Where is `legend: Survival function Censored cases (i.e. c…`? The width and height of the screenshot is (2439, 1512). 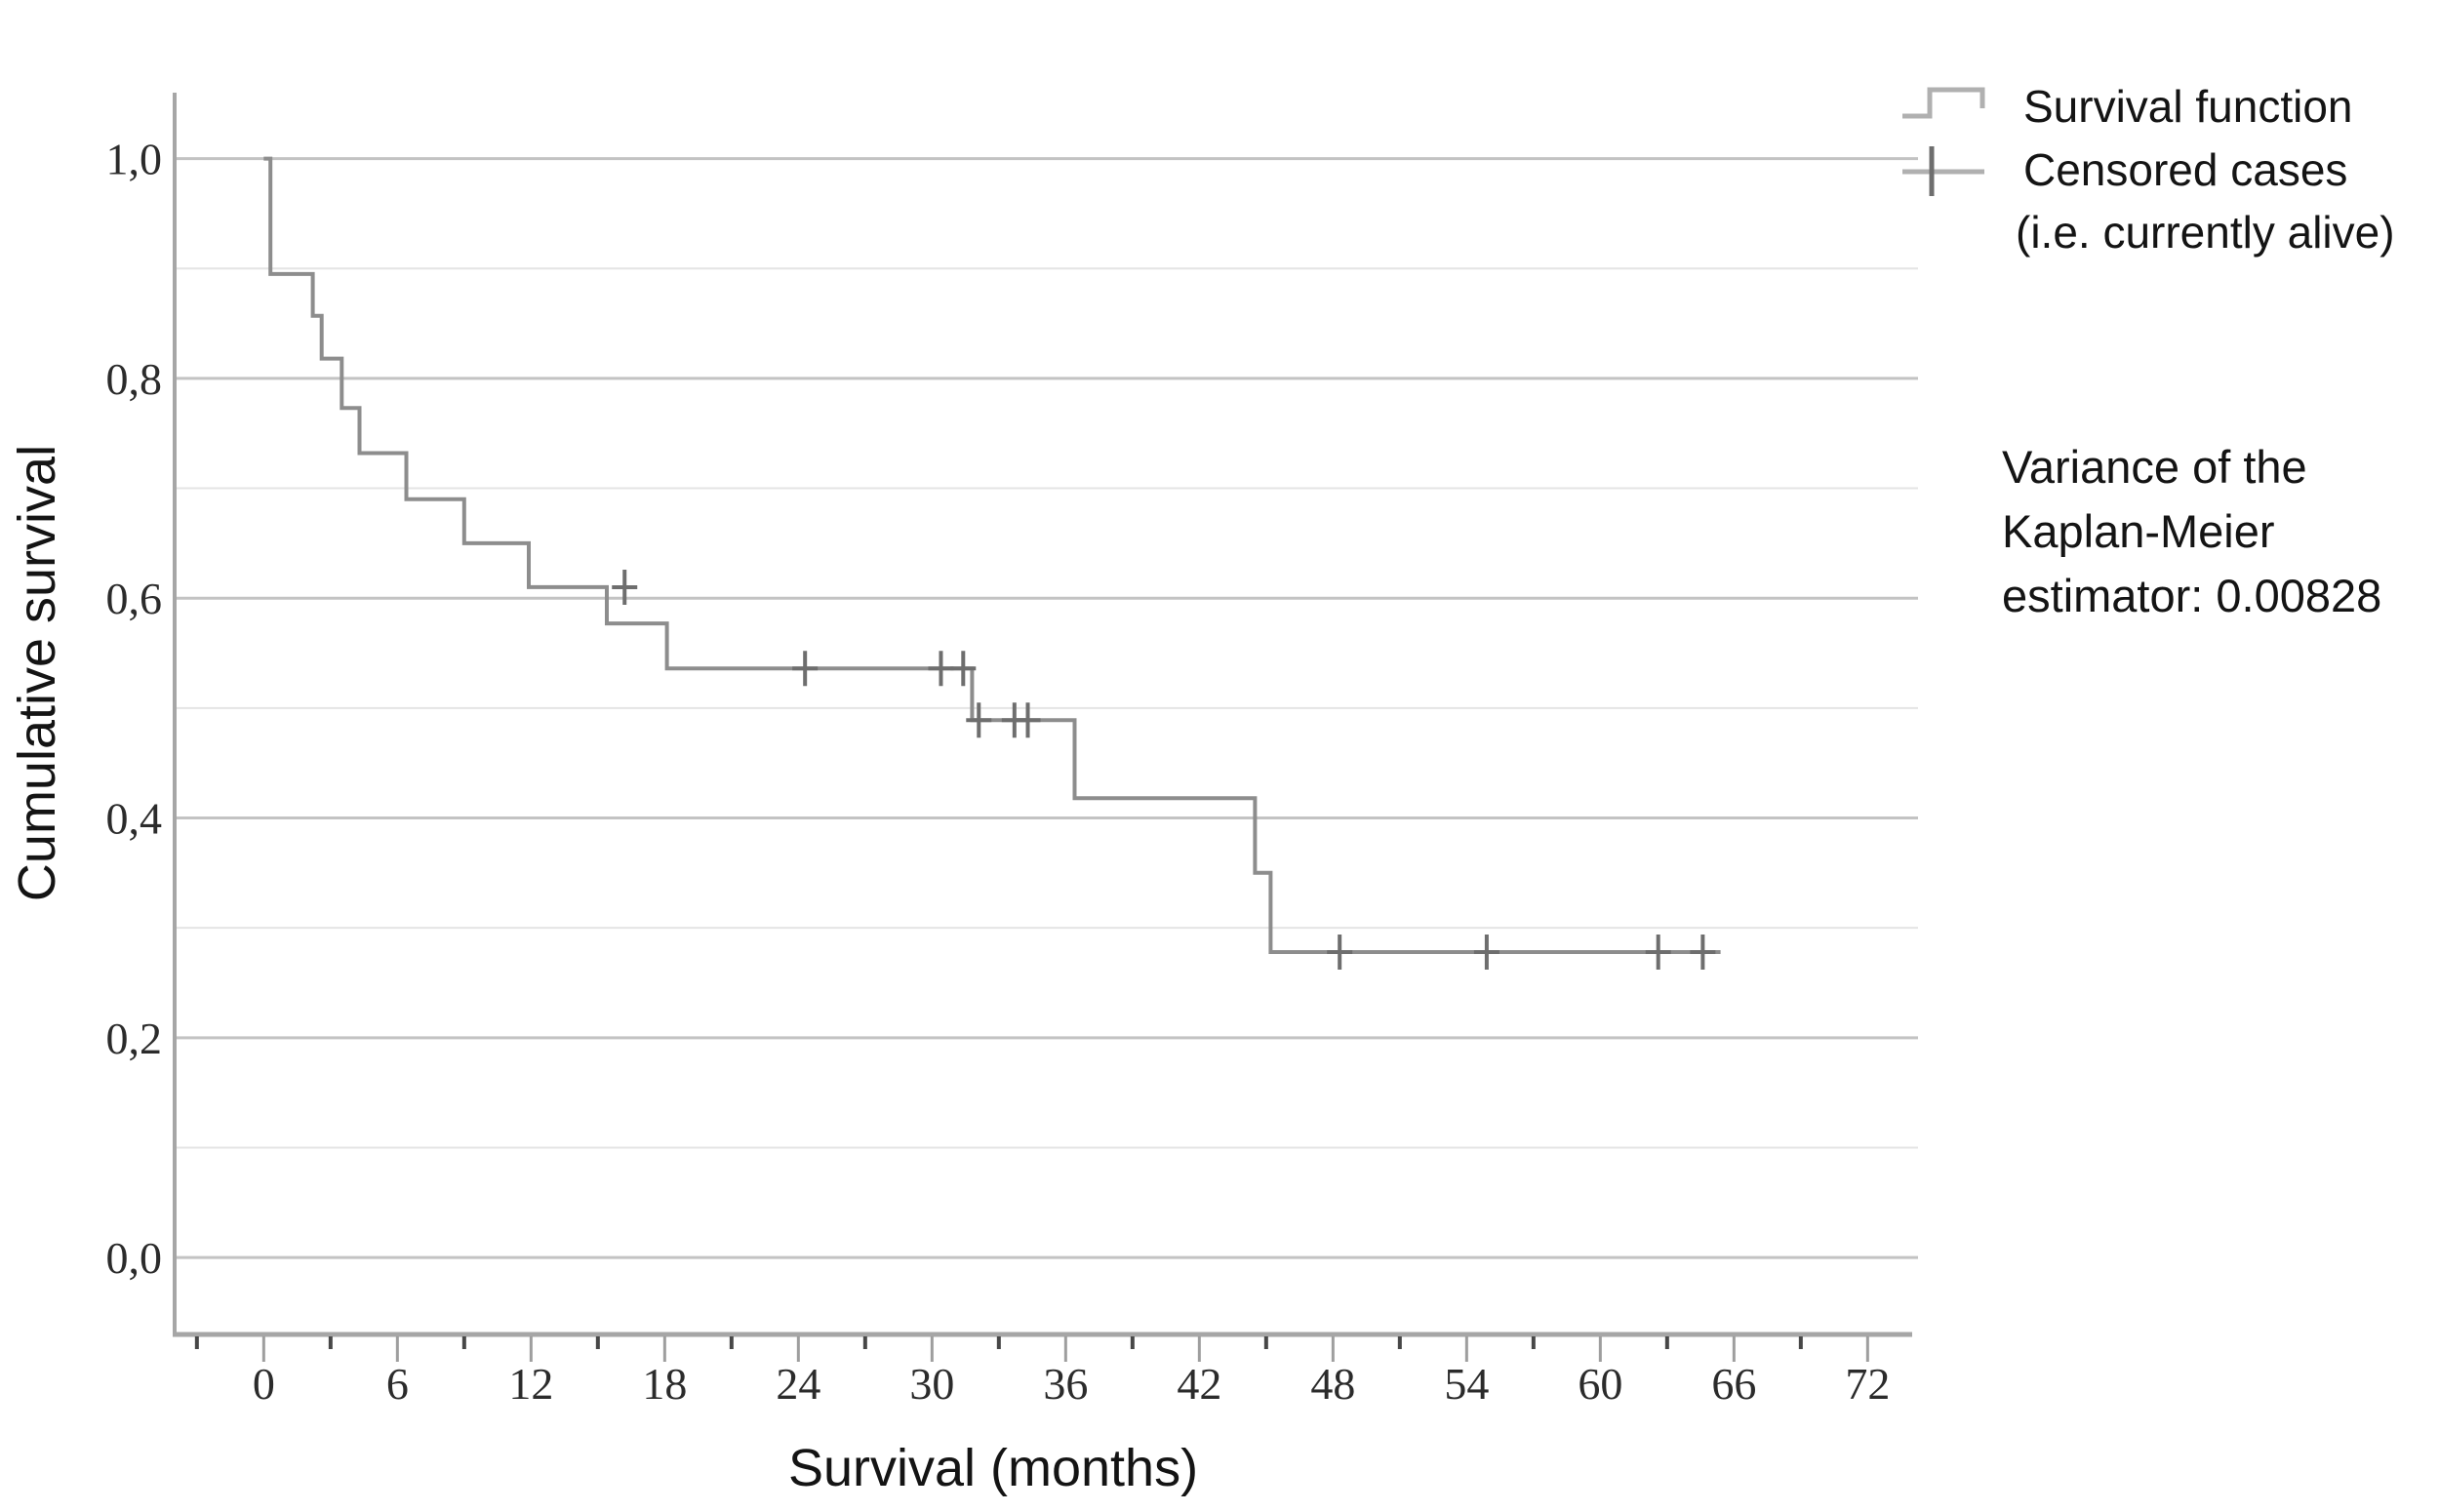 legend: Survival function Censored cases (i.e. c… is located at coordinates (2169, 169).